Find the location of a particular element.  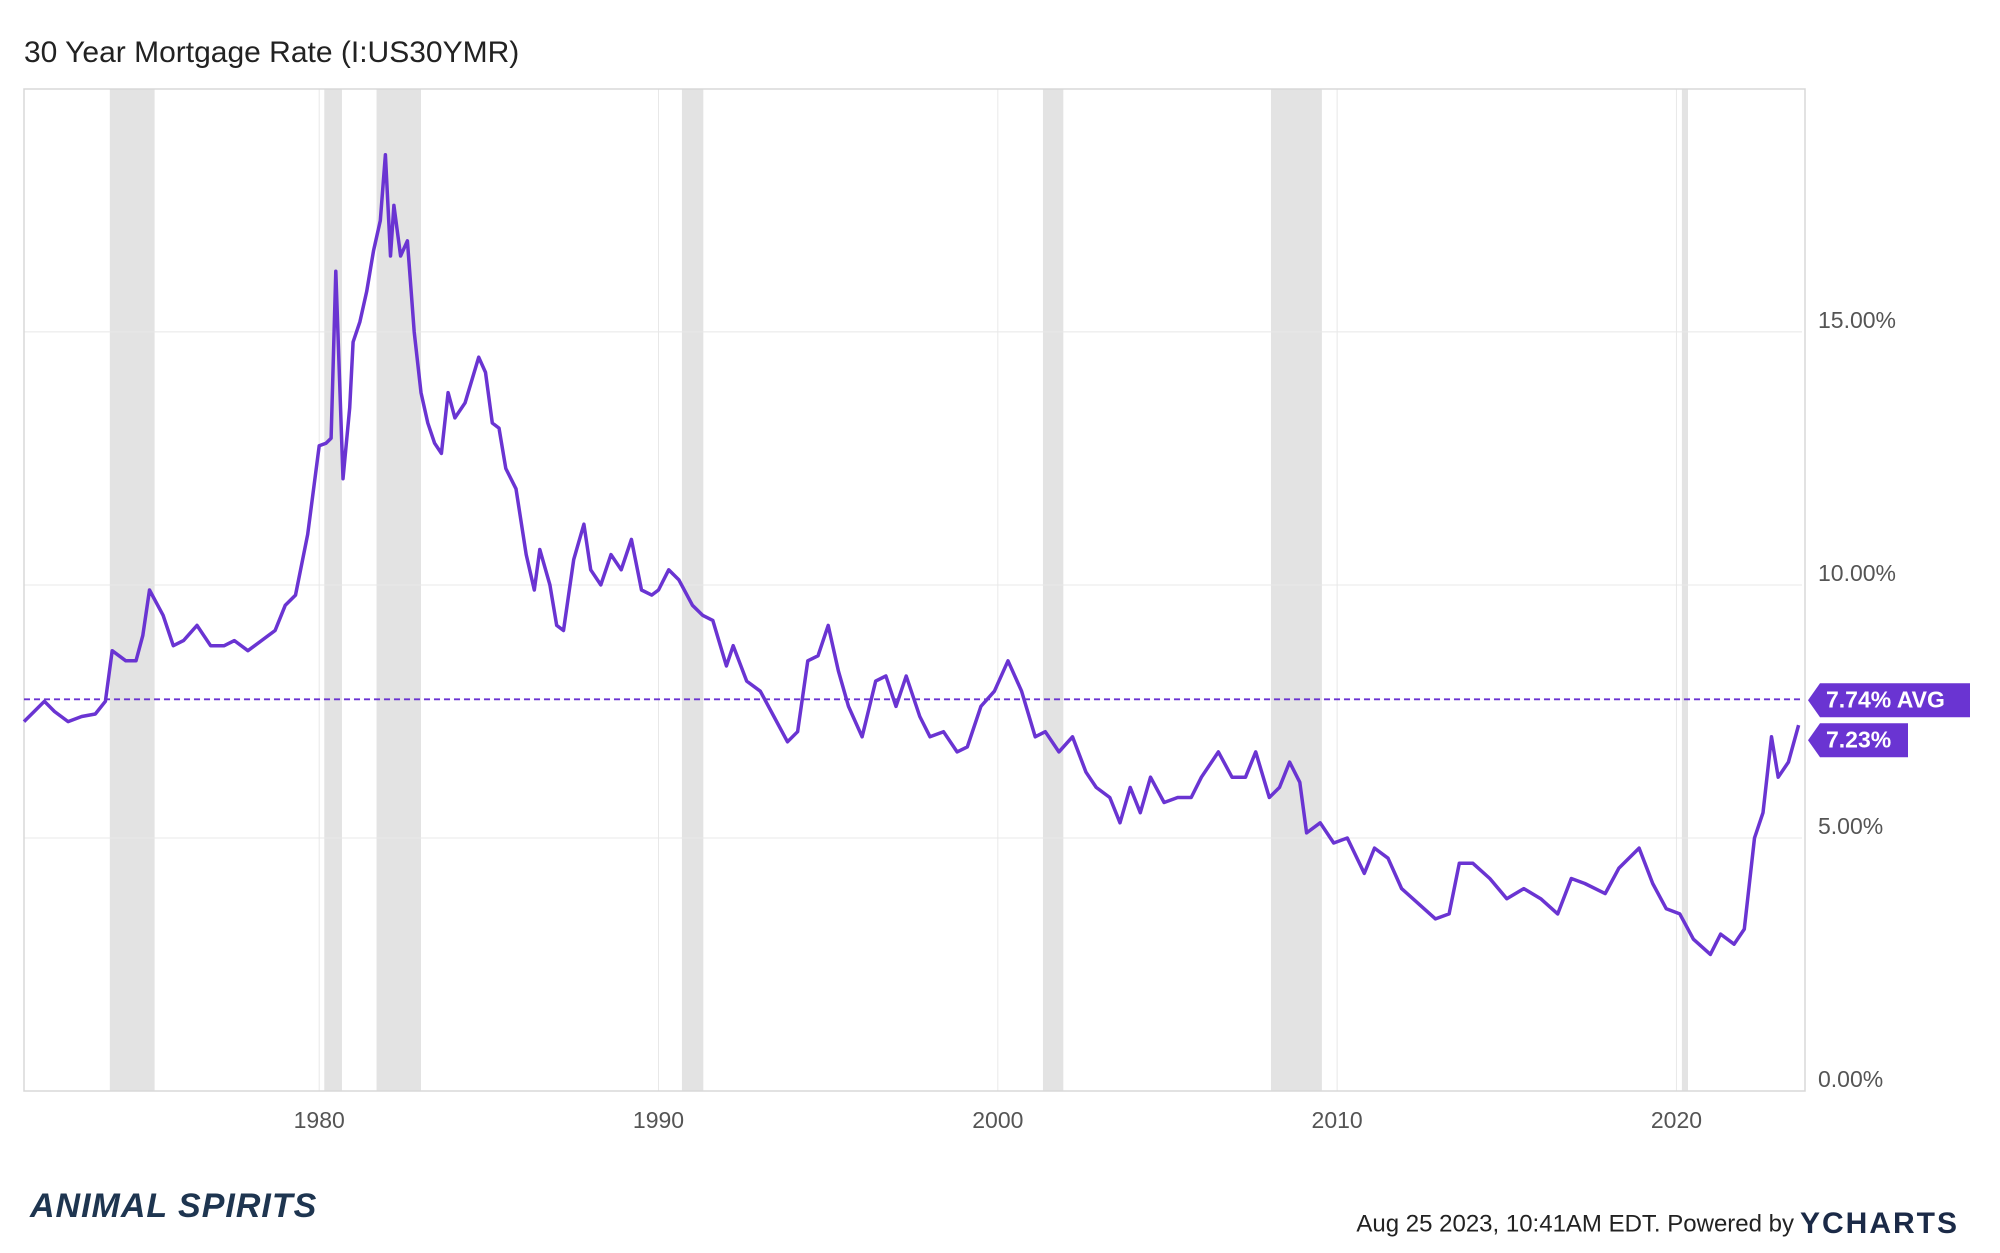

y-tick-label: 15.00% is located at coordinates (1857, 320).